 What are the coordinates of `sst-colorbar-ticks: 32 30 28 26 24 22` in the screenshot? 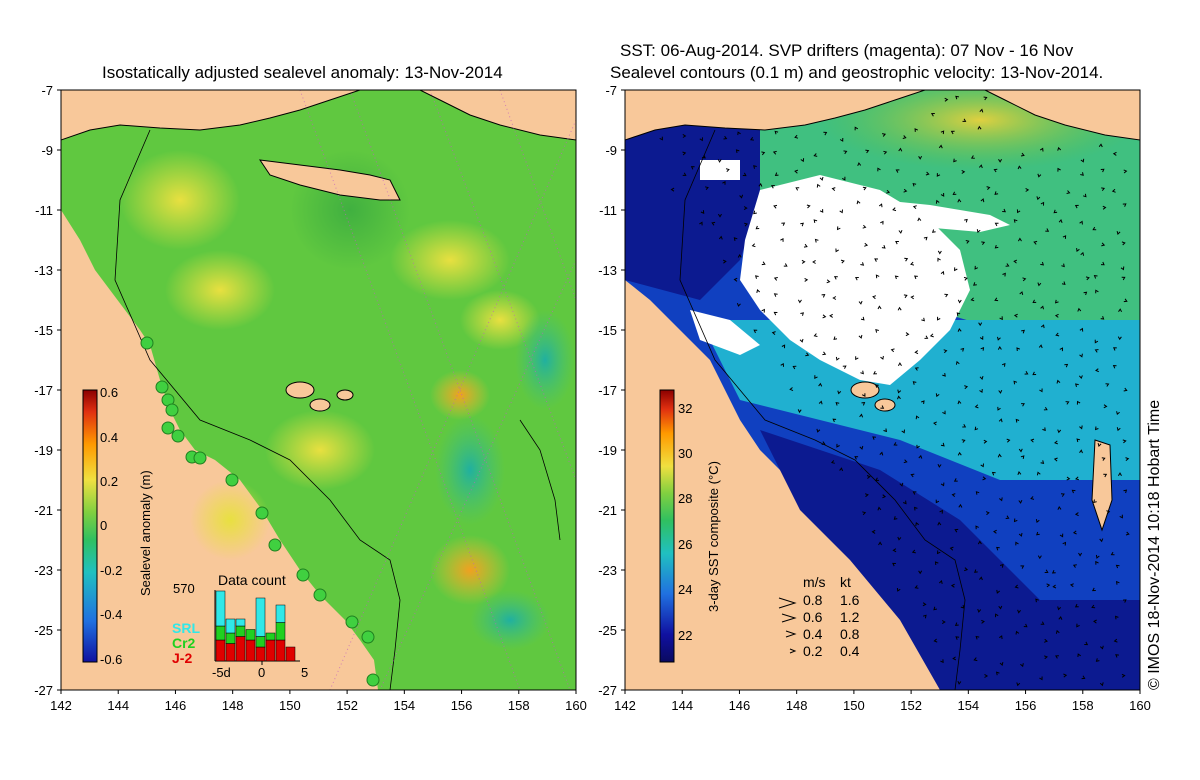 It's located at (685, 522).